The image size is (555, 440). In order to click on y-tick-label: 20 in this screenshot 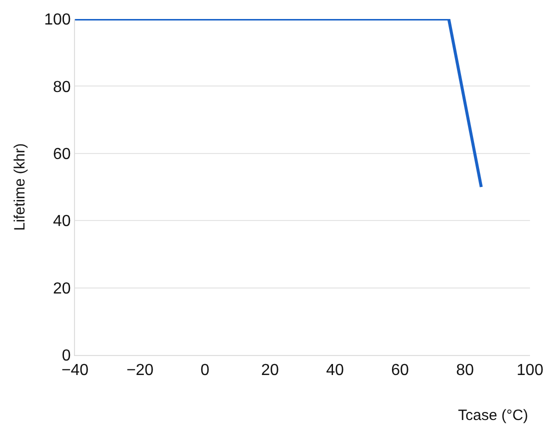, I will do `click(62, 289)`.